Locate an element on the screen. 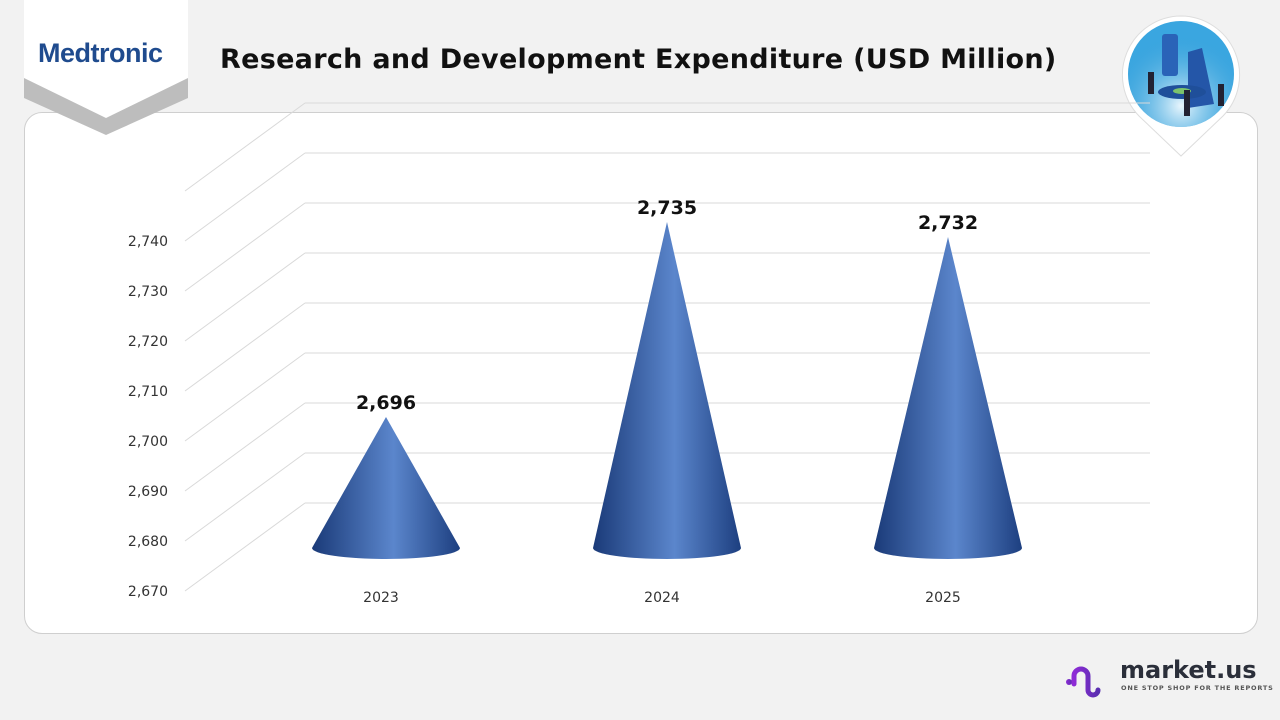 The width and height of the screenshot is (1280, 720). cone-2023: 2,696 is located at coordinates (386, 475).